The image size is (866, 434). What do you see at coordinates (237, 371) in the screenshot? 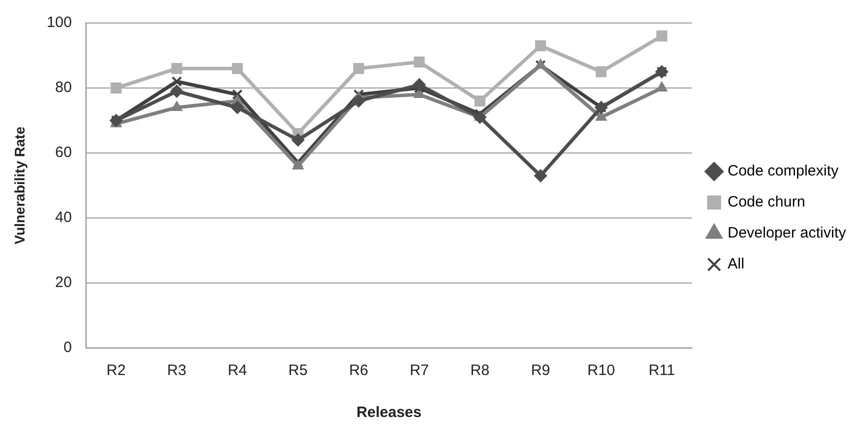
I see `x-tick-label: R4` at bounding box center [237, 371].